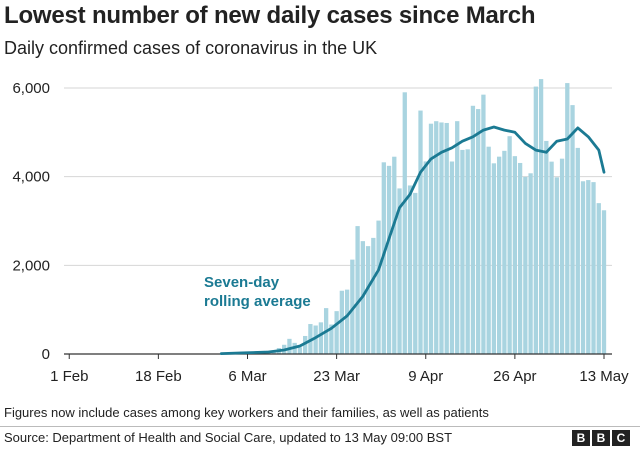 The height and width of the screenshot is (449, 640). Describe the element at coordinates (69, 376) in the screenshot. I see `x-tick-label: 1 Feb` at that location.